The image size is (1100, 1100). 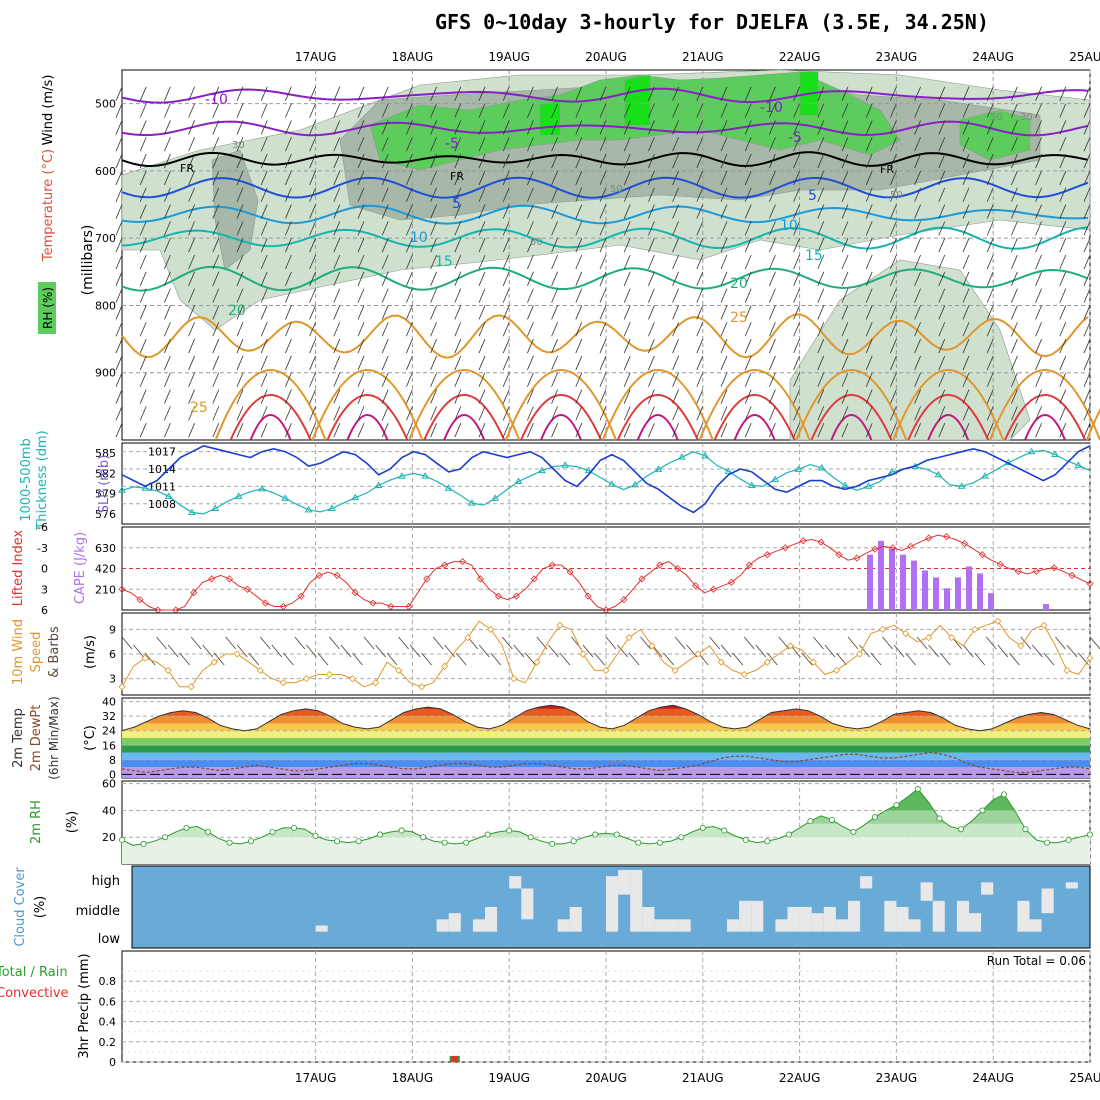 What do you see at coordinates (605, 159) in the screenshot?
I see `freezing-level` at bounding box center [605, 159].